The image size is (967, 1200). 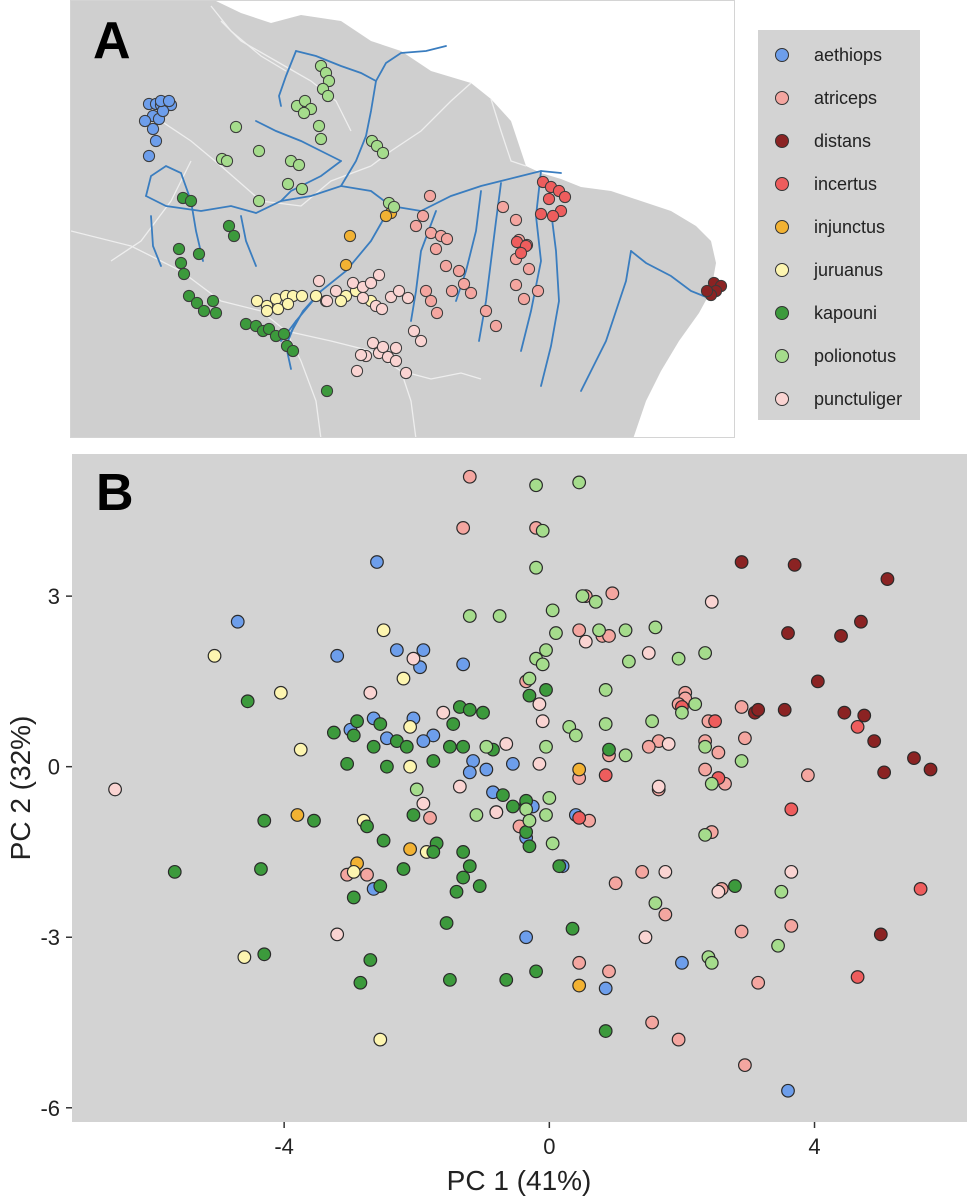 I want to click on y-axis: 3 0 -3 -6, so click(x=56, y=852).